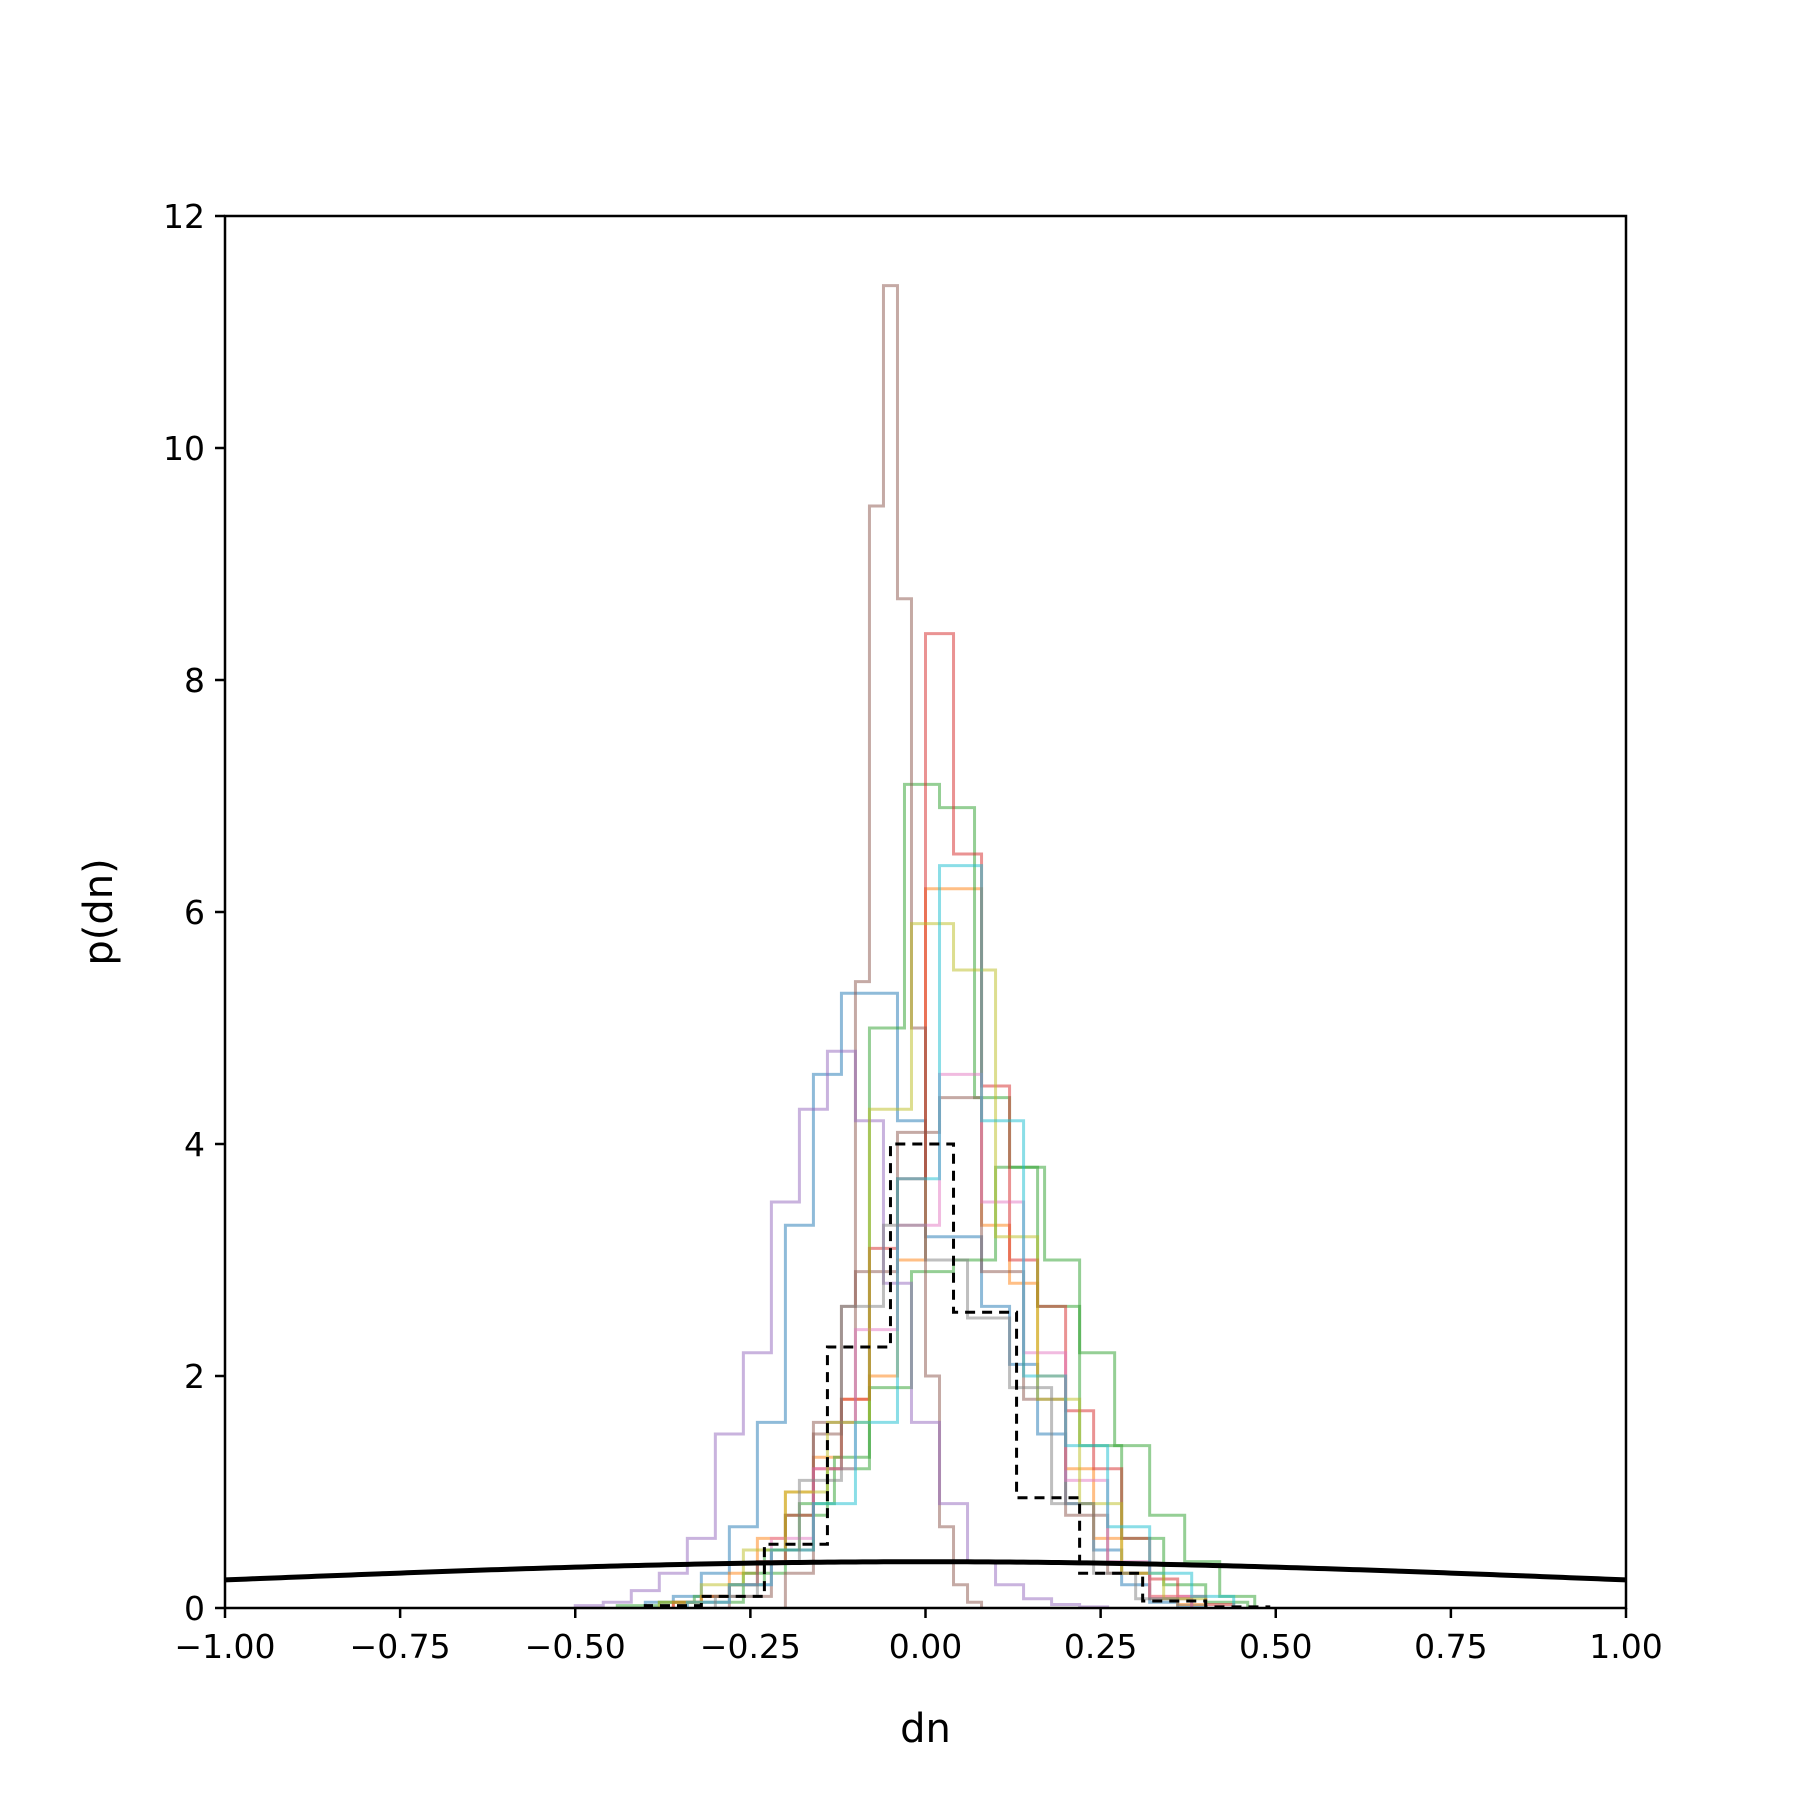 The height and width of the screenshot is (1800, 1800). I want to click on x-tick-label: 0.00, so click(925, 1646).